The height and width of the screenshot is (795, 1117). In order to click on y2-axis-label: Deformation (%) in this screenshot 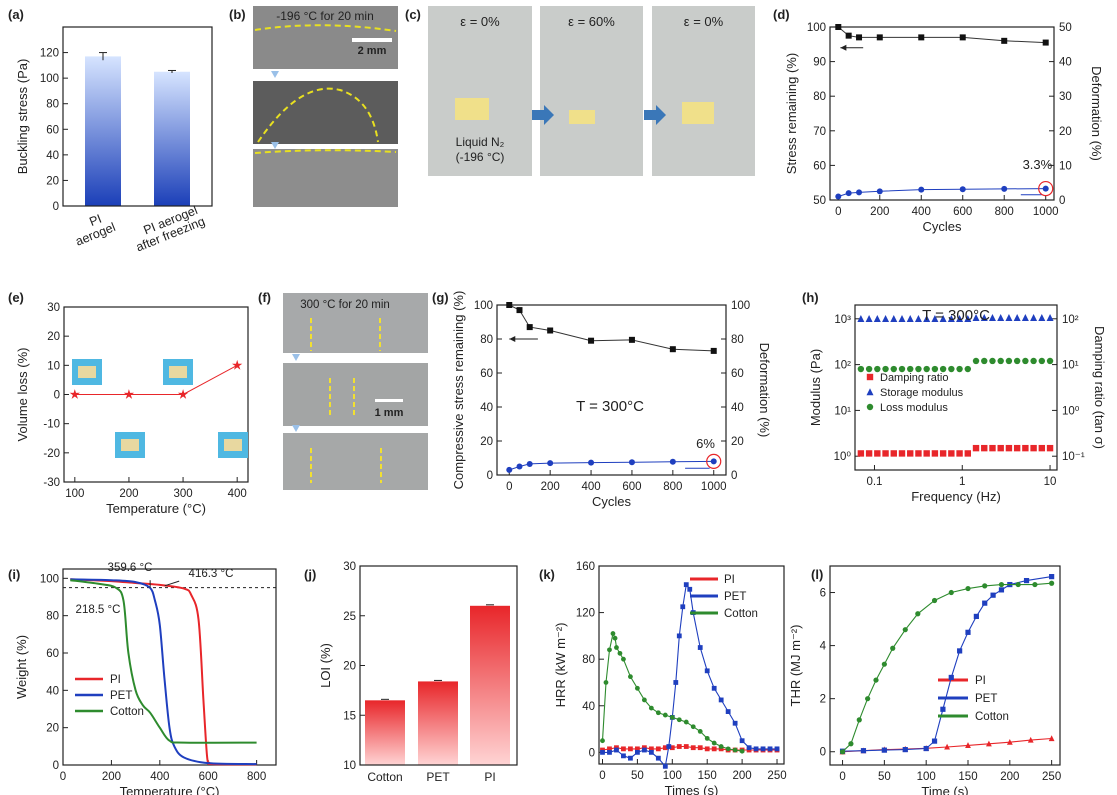, I will do `click(764, 390)`.